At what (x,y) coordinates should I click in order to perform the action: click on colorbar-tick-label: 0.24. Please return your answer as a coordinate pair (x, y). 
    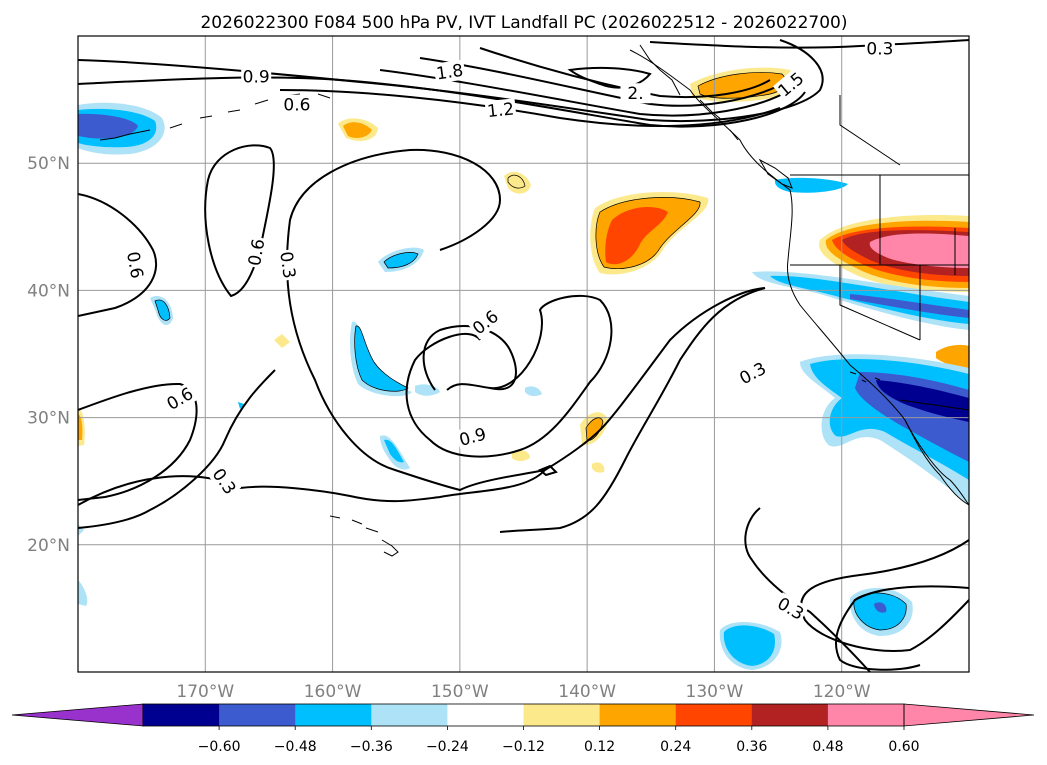
    Looking at the image, I should click on (675, 747).